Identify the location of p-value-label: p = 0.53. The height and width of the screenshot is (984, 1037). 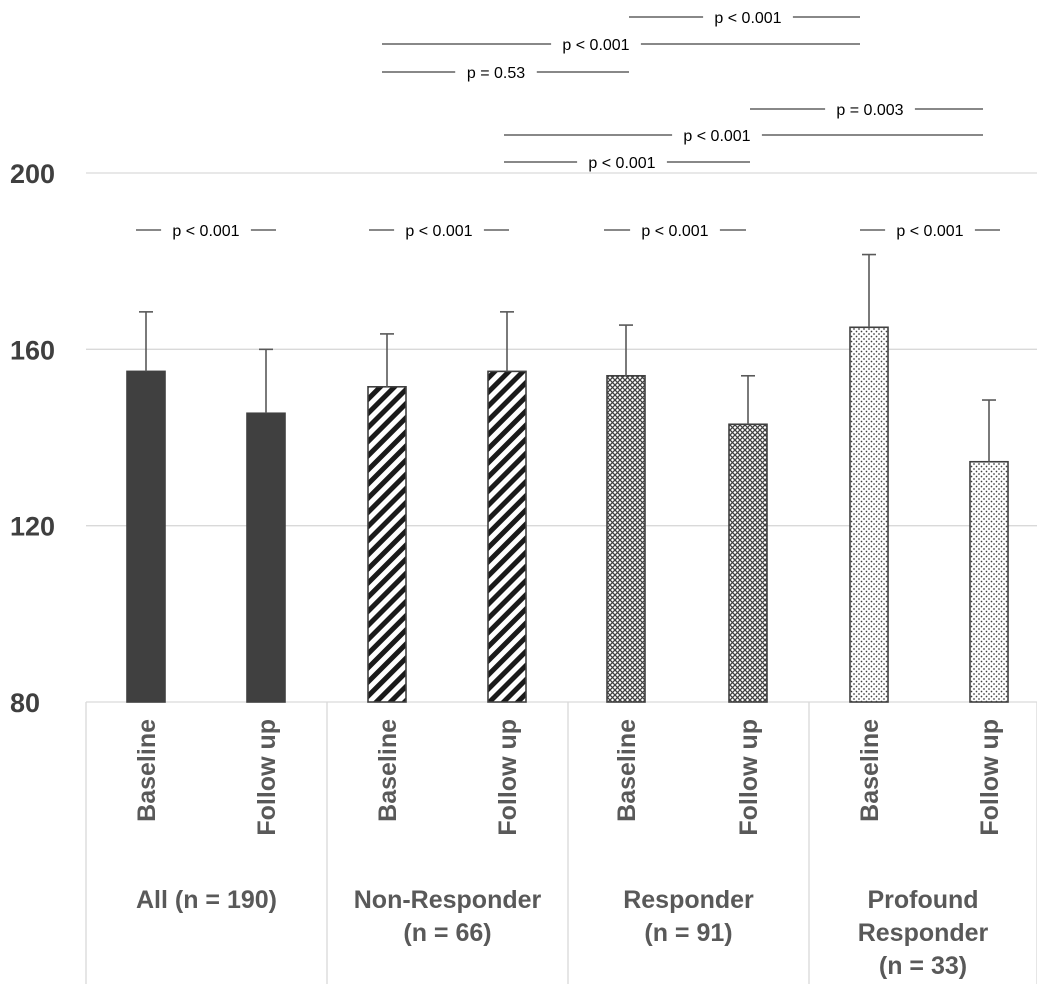
(496, 73).